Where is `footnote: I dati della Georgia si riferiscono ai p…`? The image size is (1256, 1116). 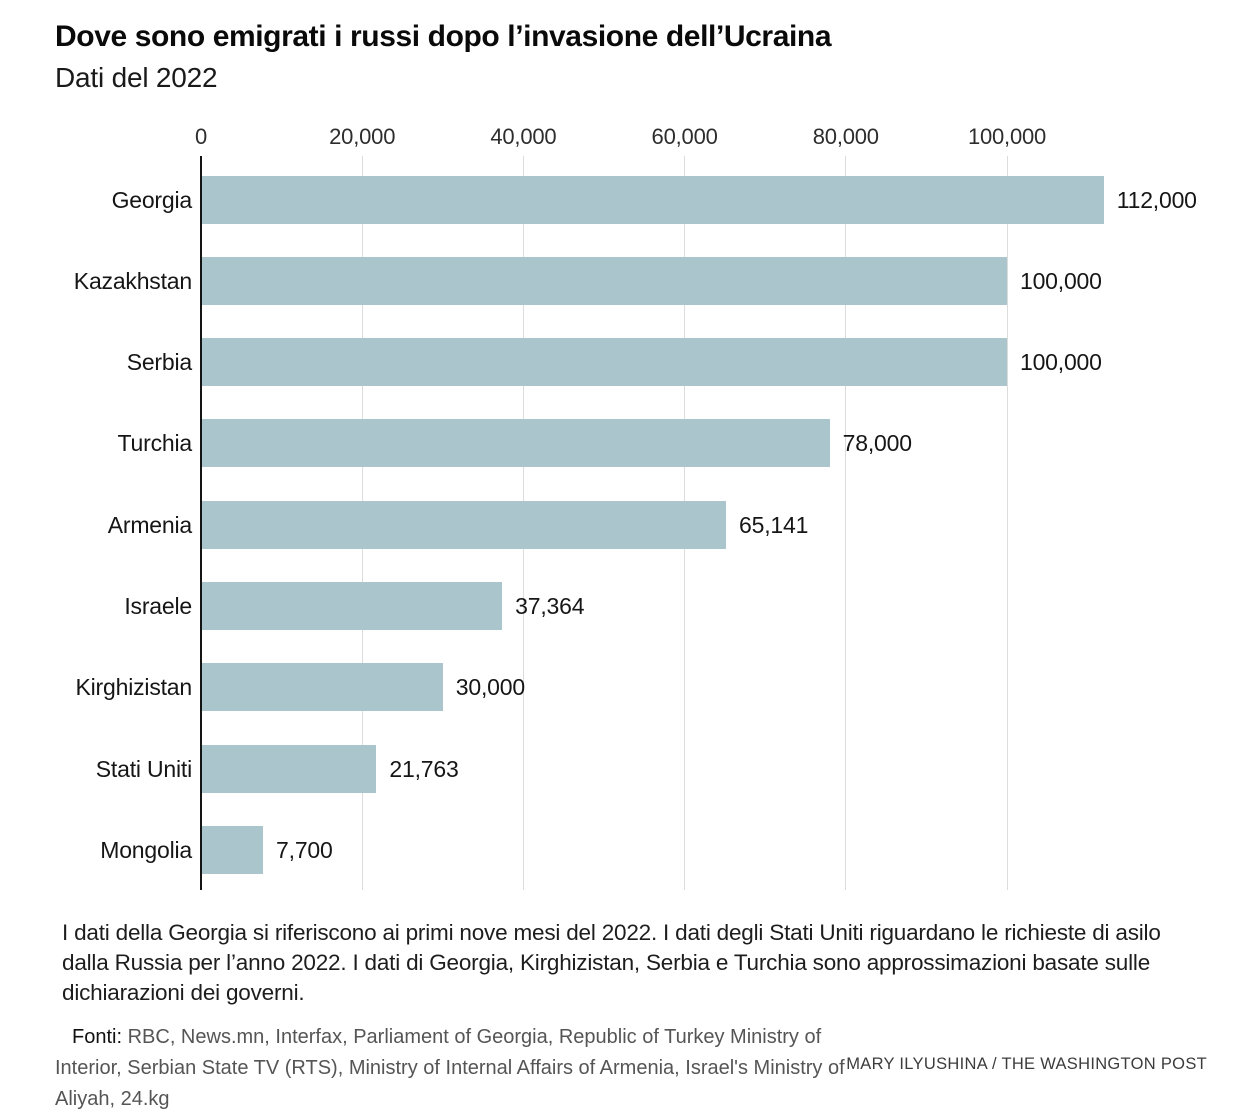
footnote: I dati della Georgia si riferiscono ai p… is located at coordinates (611, 962).